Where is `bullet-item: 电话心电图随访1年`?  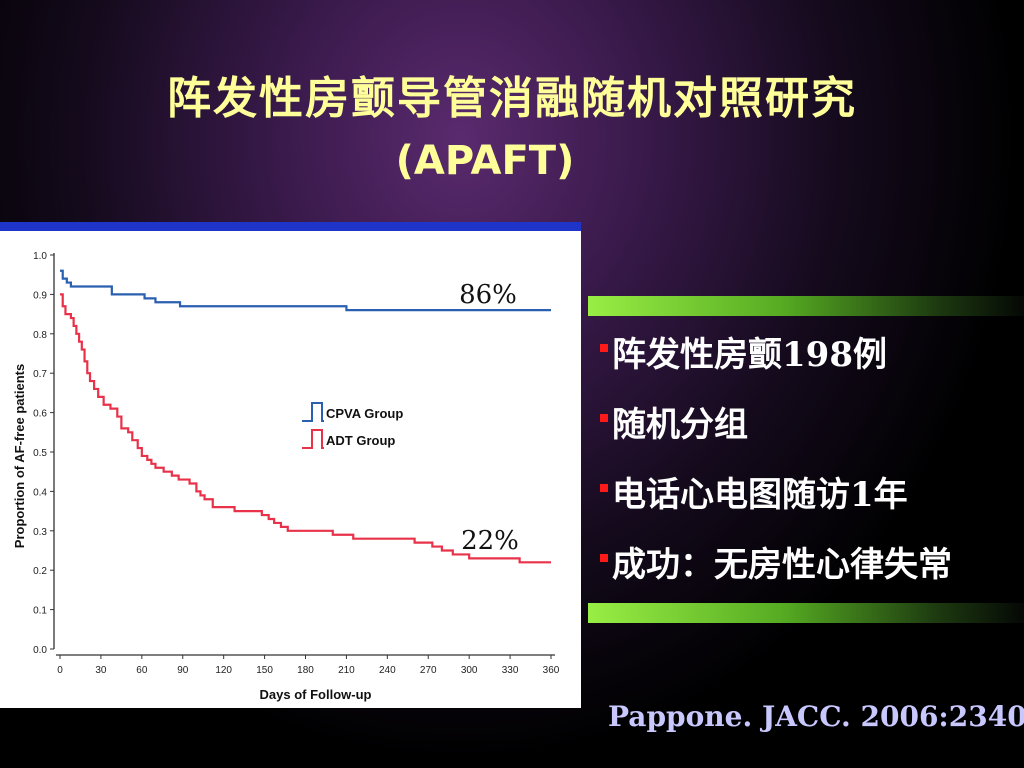 bullet-item: 电话心电图随访1年 is located at coordinates (776, 505).